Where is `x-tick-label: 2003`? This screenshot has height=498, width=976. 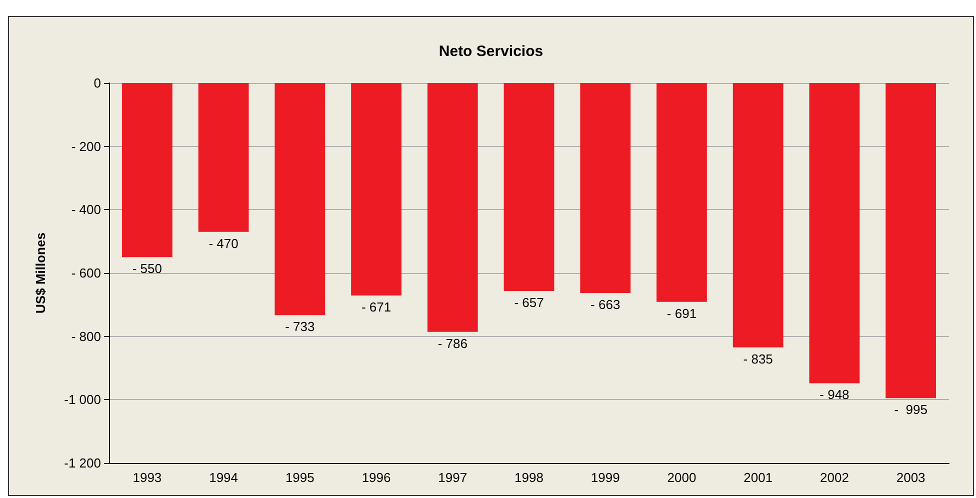
x-tick-label: 2003 is located at coordinates (911, 477).